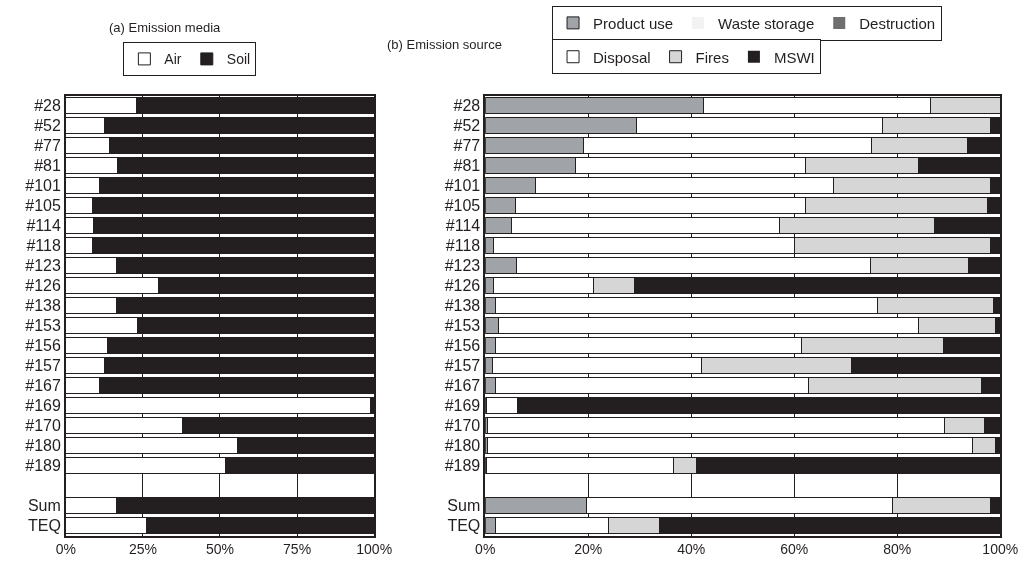 Image resolution: width=1028 pixels, height=564 pixels. What do you see at coordinates (766, 23) in the screenshot?
I see `legend-label: Waste storage` at bounding box center [766, 23].